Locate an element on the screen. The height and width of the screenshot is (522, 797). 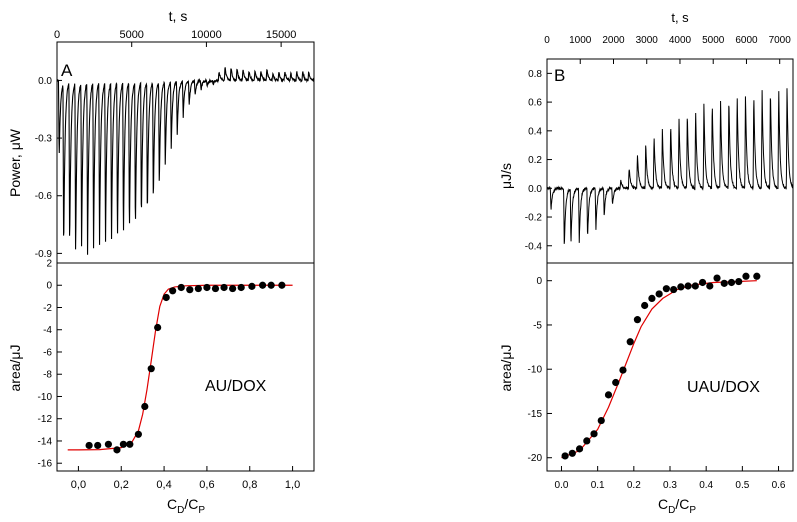
panel-b-isotherm-x-tick-label: 0.3 is located at coordinates (670, 485).